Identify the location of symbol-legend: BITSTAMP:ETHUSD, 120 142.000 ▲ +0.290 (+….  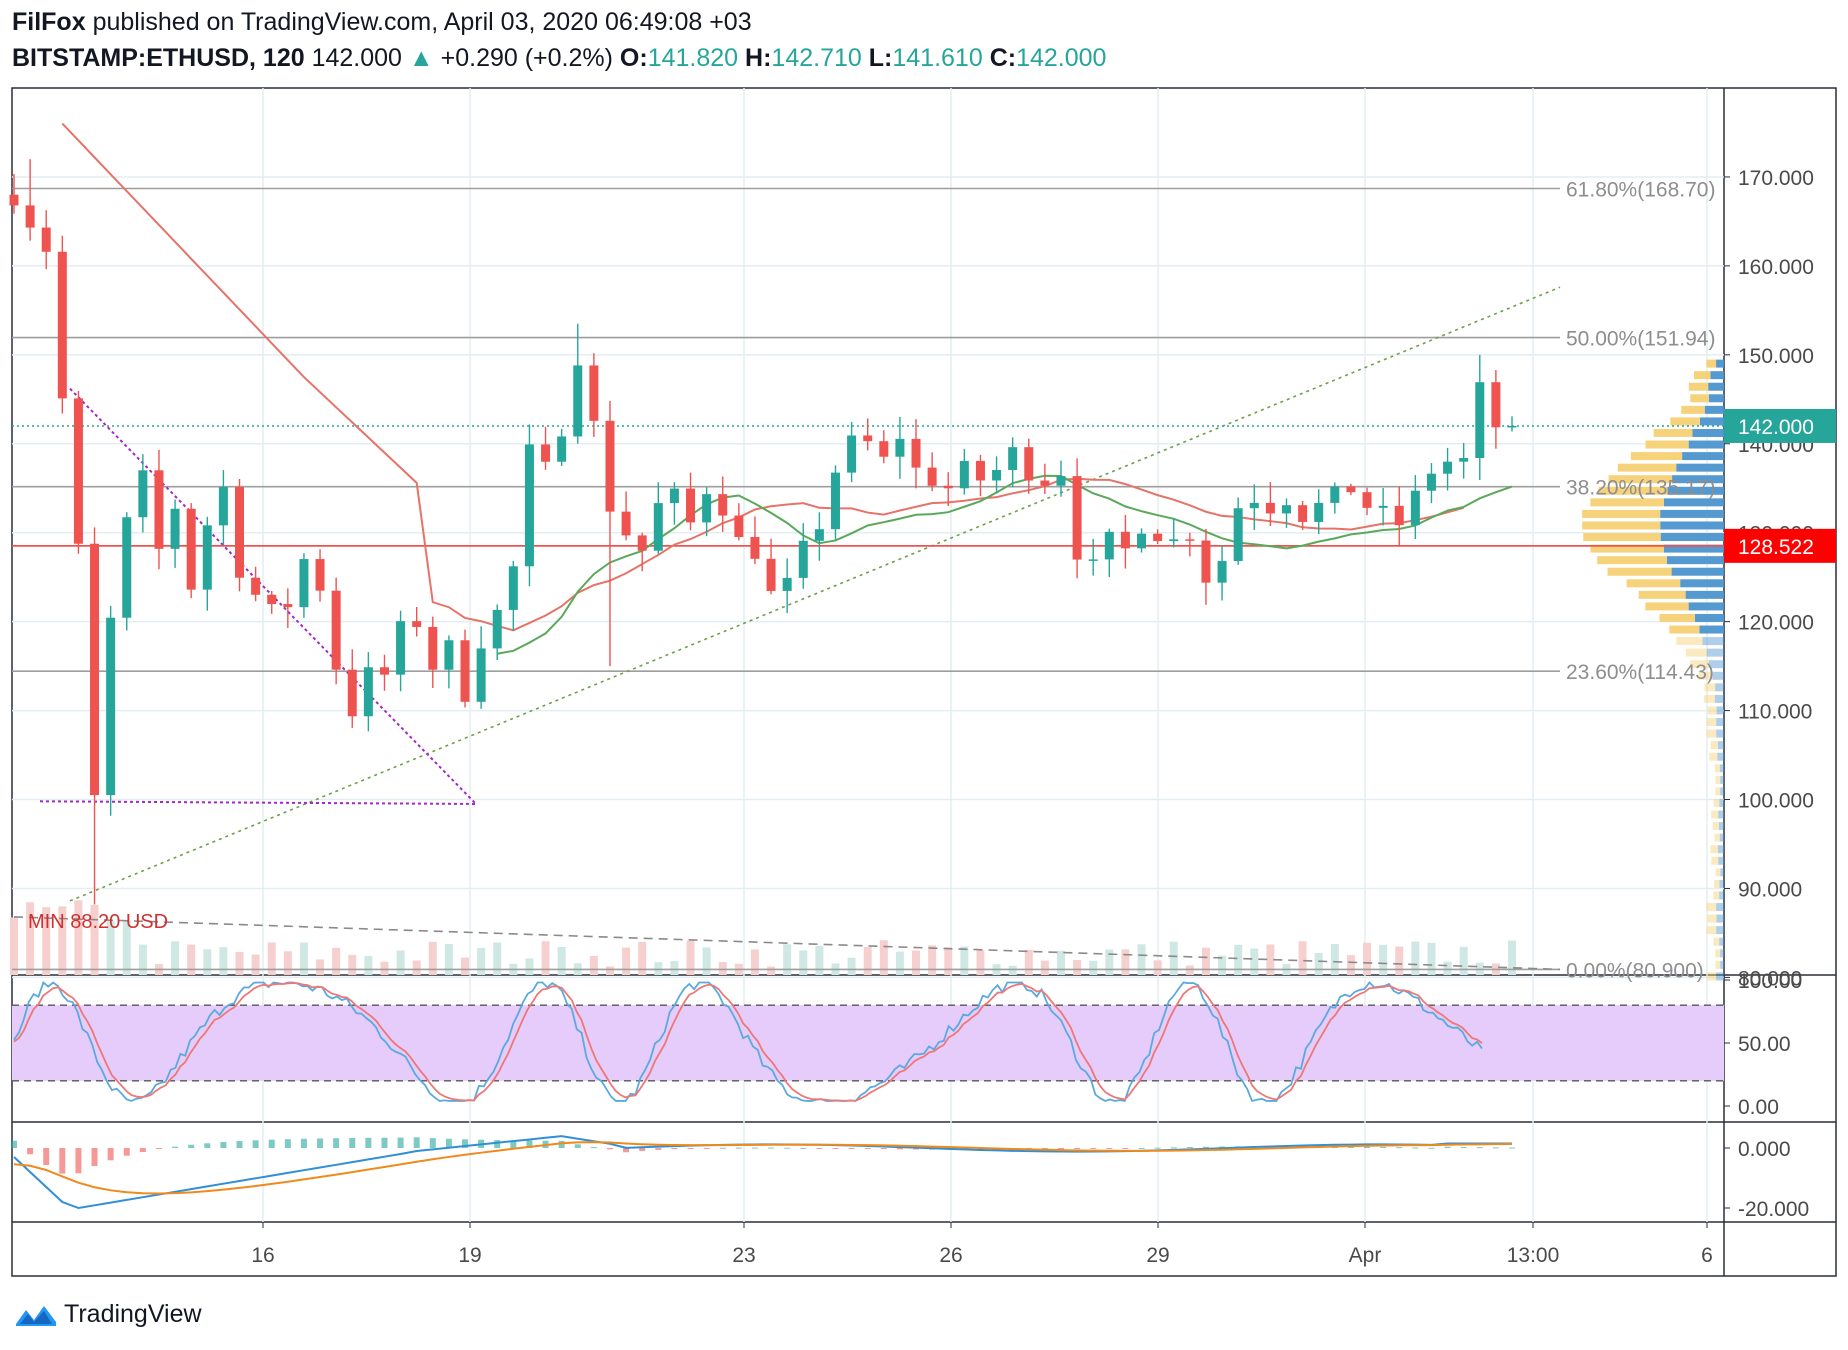
(559, 58).